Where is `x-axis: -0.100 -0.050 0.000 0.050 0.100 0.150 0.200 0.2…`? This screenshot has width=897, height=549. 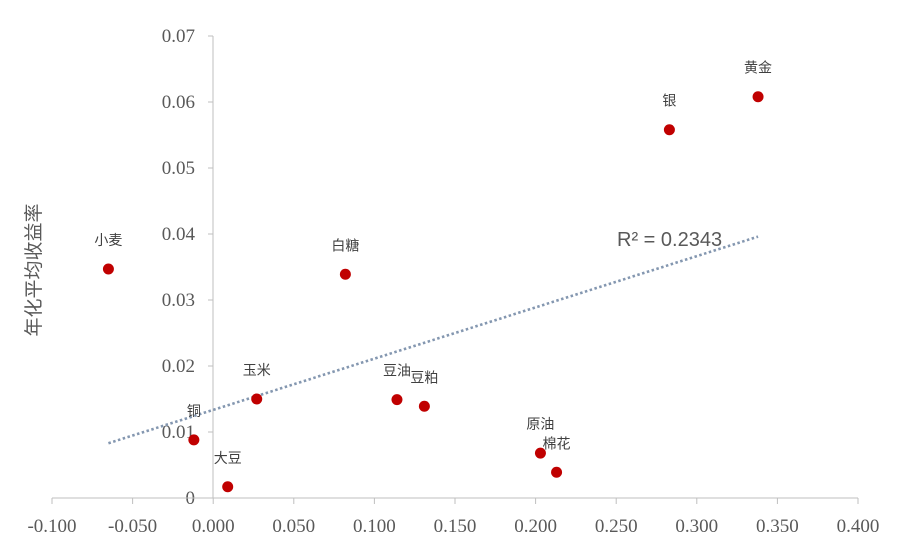
x-axis: -0.100 -0.050 0.000 0.050 0.100 0.150 0.200 0.2… is located at coordinates (453, 517).